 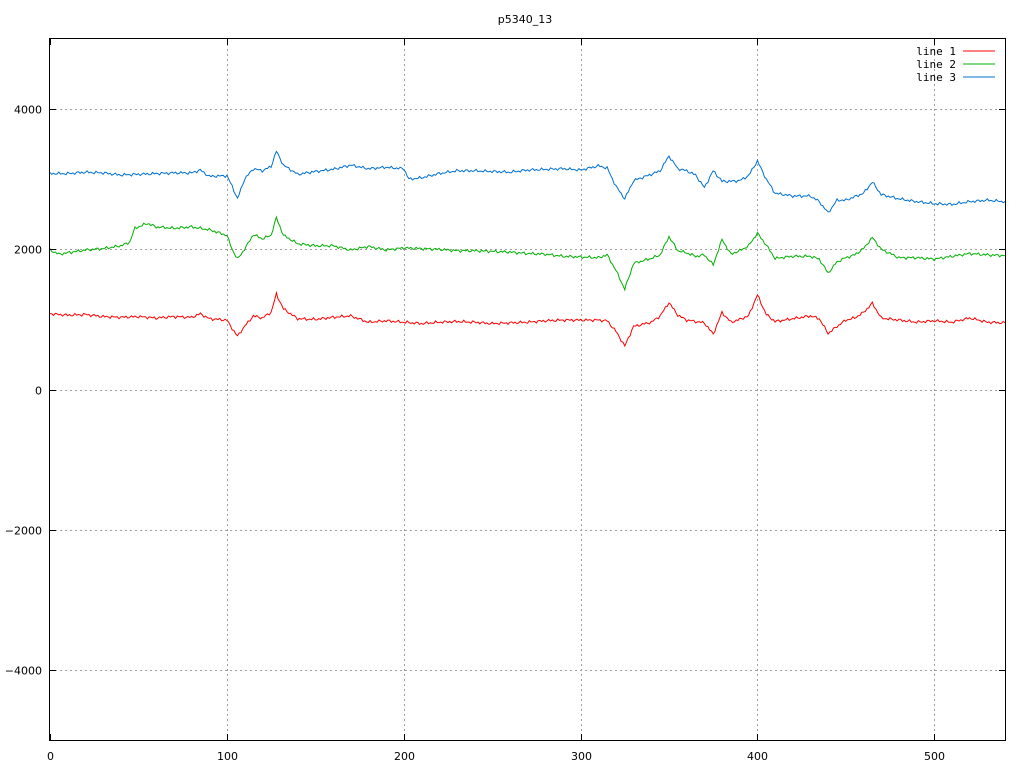 I want to click on y-tick-label: 0, so click(x=38, y=391).